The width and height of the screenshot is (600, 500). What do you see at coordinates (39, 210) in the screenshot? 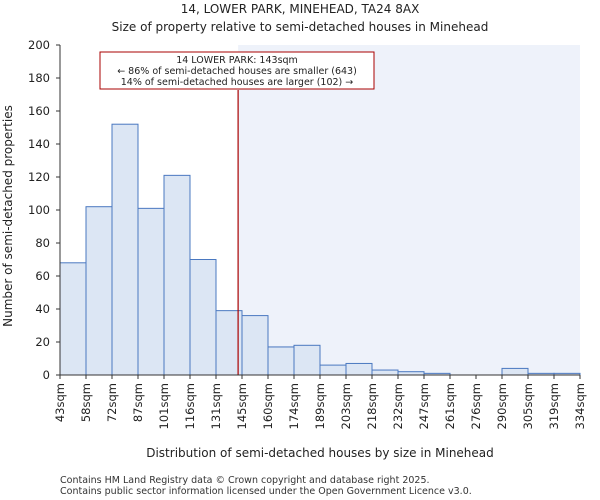
I see `y-tick-label-100: 100` at bounding box center [39, 210].